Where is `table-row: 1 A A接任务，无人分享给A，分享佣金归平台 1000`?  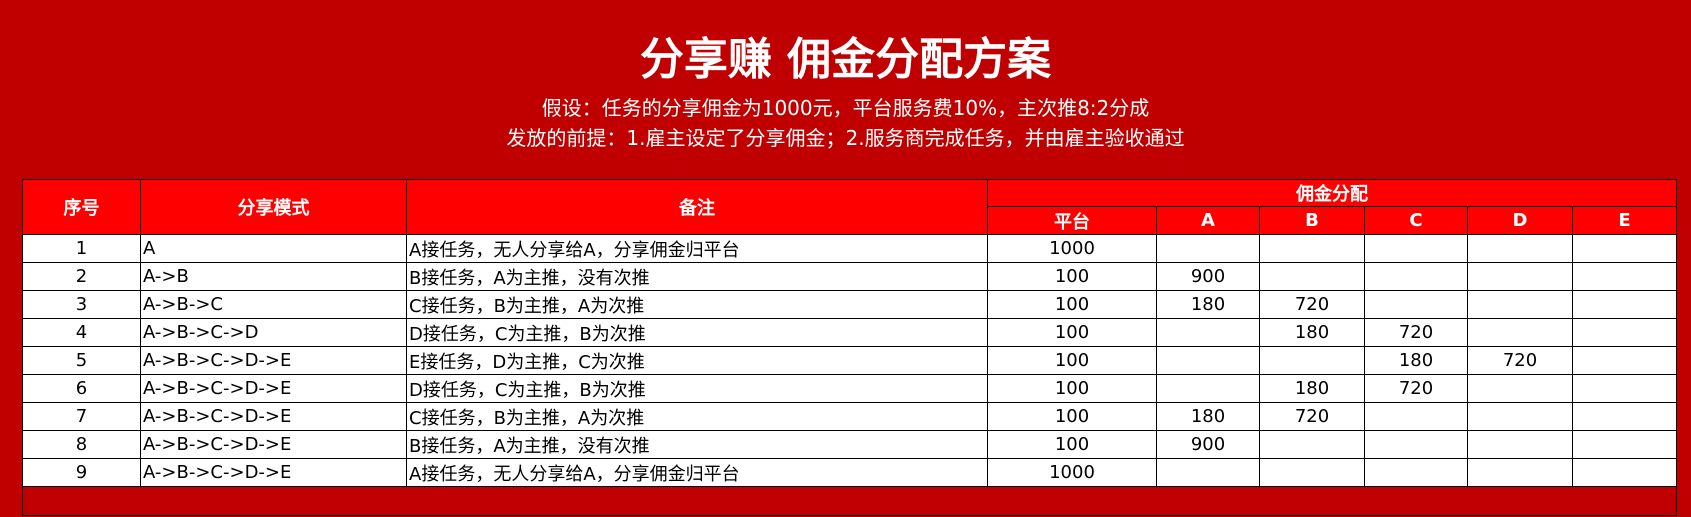
table-row: 1 A A接任务，无人分享给A，分享佣金归平台 1000 is located at coordinates (849, 248).